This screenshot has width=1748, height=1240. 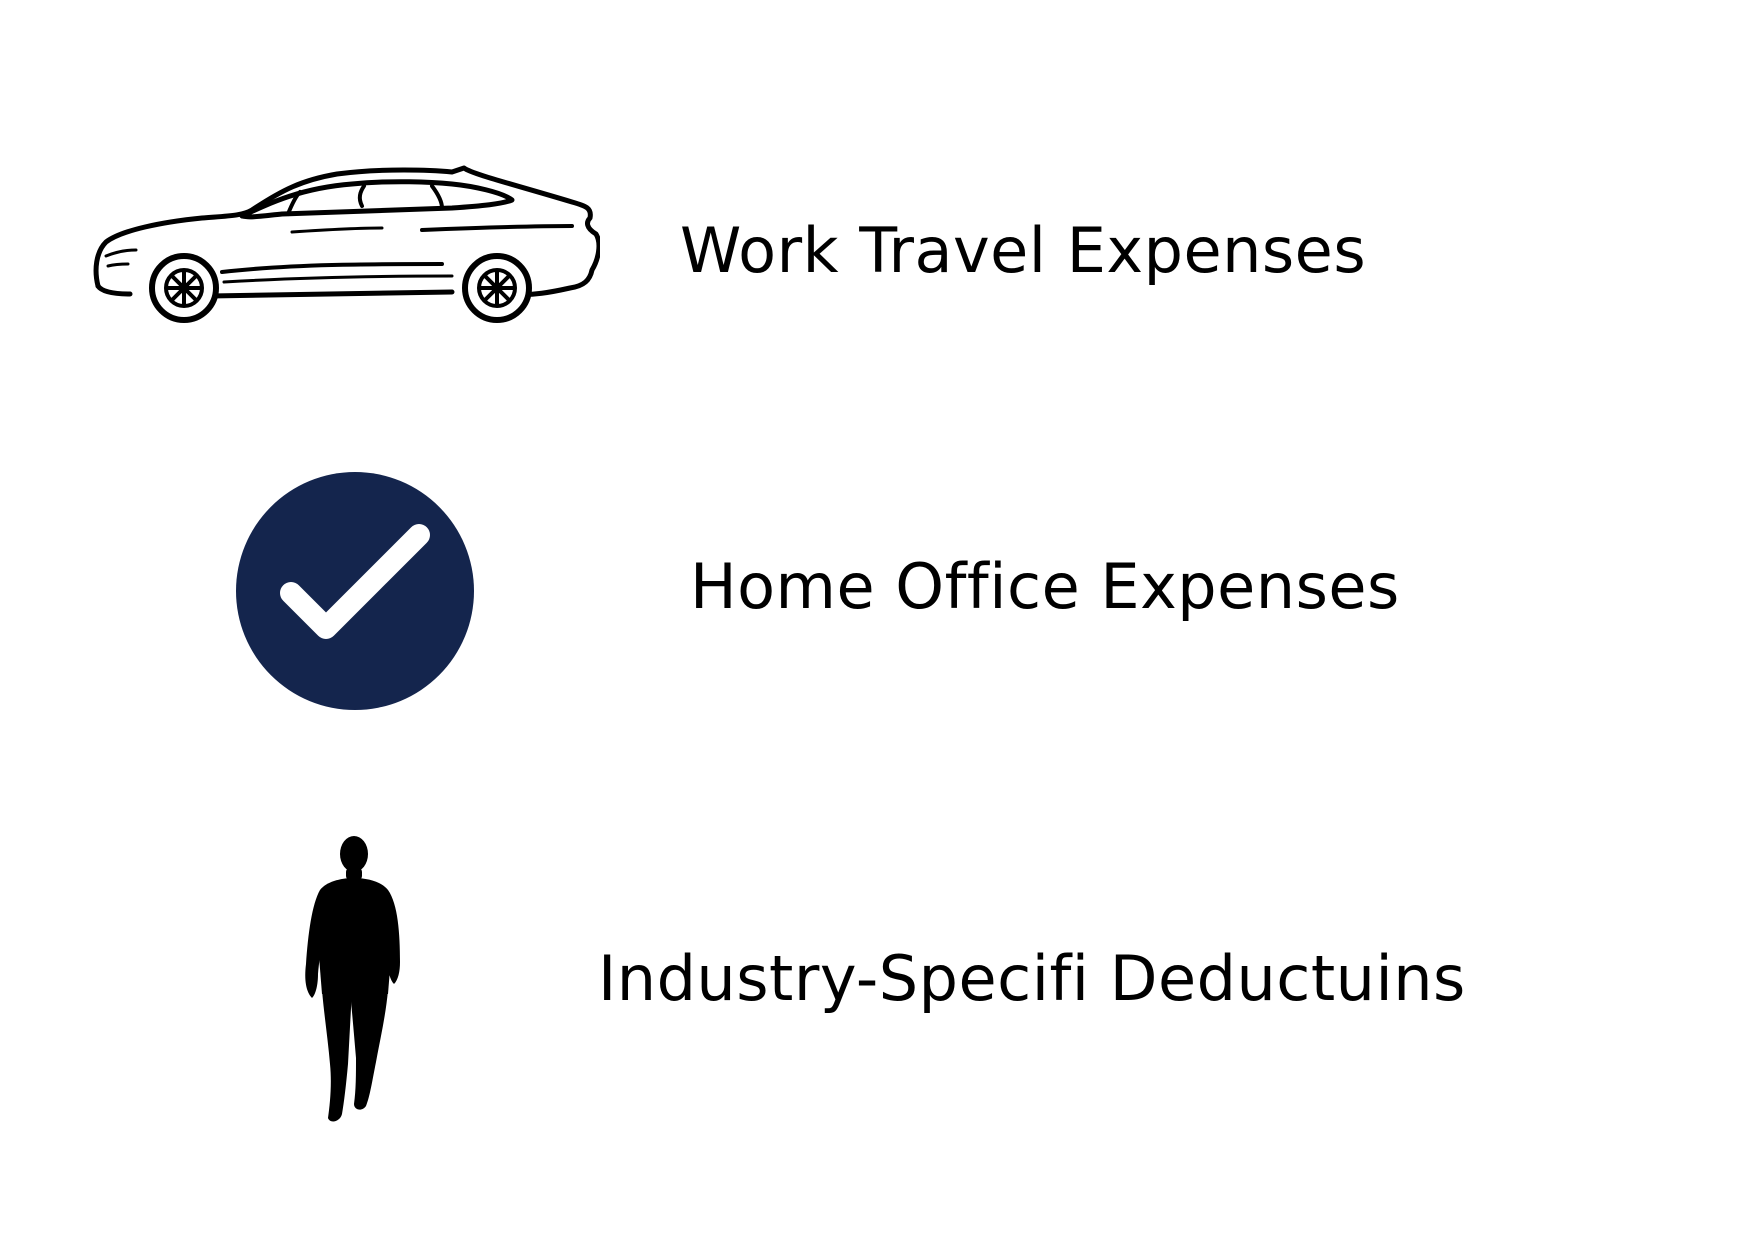 What do you see at coordinates (1032, 978) in the screenshot?
I see `item-label: Industry-Specifi Deductuins` at bounding box center [1032, 978].